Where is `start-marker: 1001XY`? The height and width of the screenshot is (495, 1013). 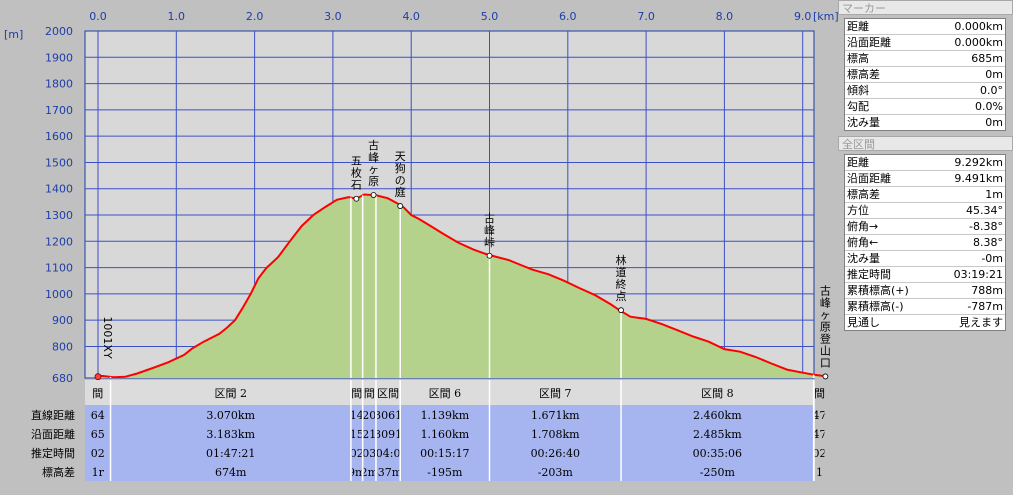
start-marker: 1001XY is located at coordinates (104, 348).